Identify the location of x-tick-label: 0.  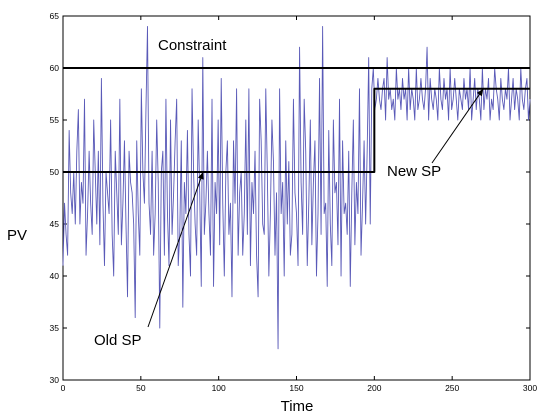
(63, 388).